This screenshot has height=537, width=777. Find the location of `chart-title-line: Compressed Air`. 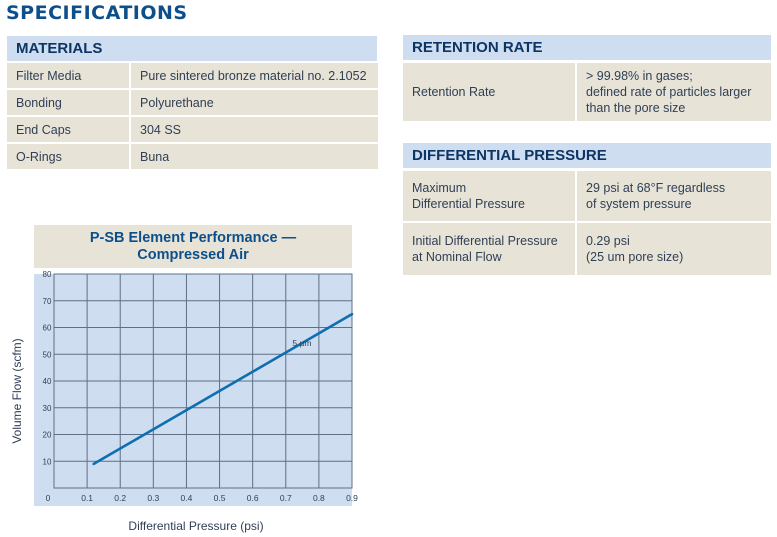

chart-title-line: Compressed Air is located at coordinates (193, 254).